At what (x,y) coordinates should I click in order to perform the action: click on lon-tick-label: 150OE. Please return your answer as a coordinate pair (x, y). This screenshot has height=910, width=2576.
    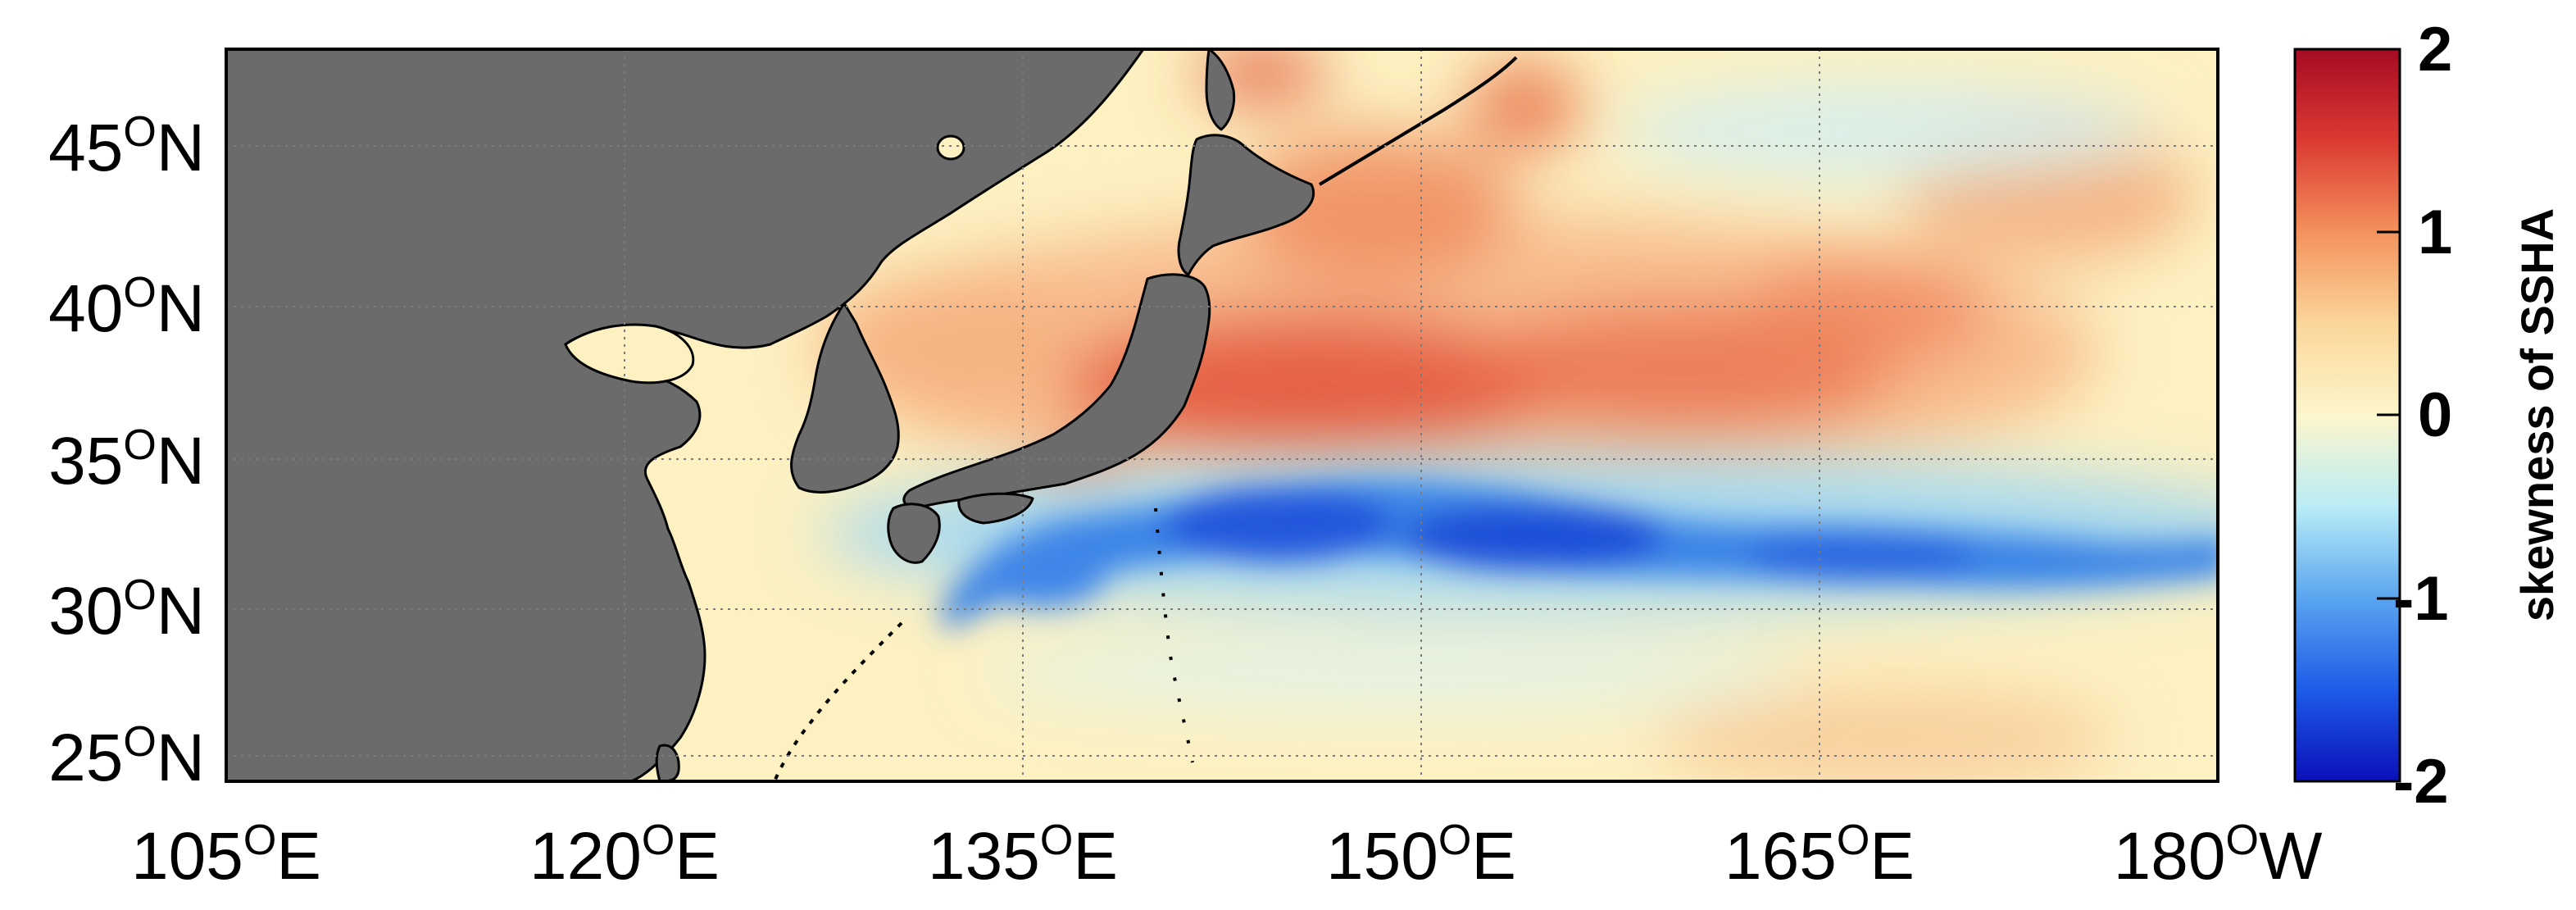
    Looking at the image, I should click on (1421, 856).